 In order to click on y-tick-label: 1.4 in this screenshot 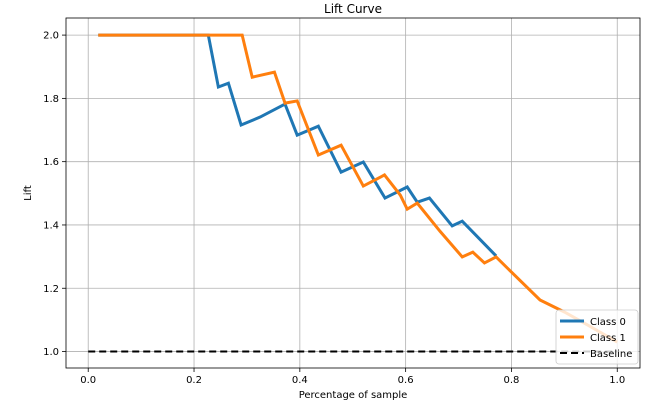, I will do `click(51, 225)`.